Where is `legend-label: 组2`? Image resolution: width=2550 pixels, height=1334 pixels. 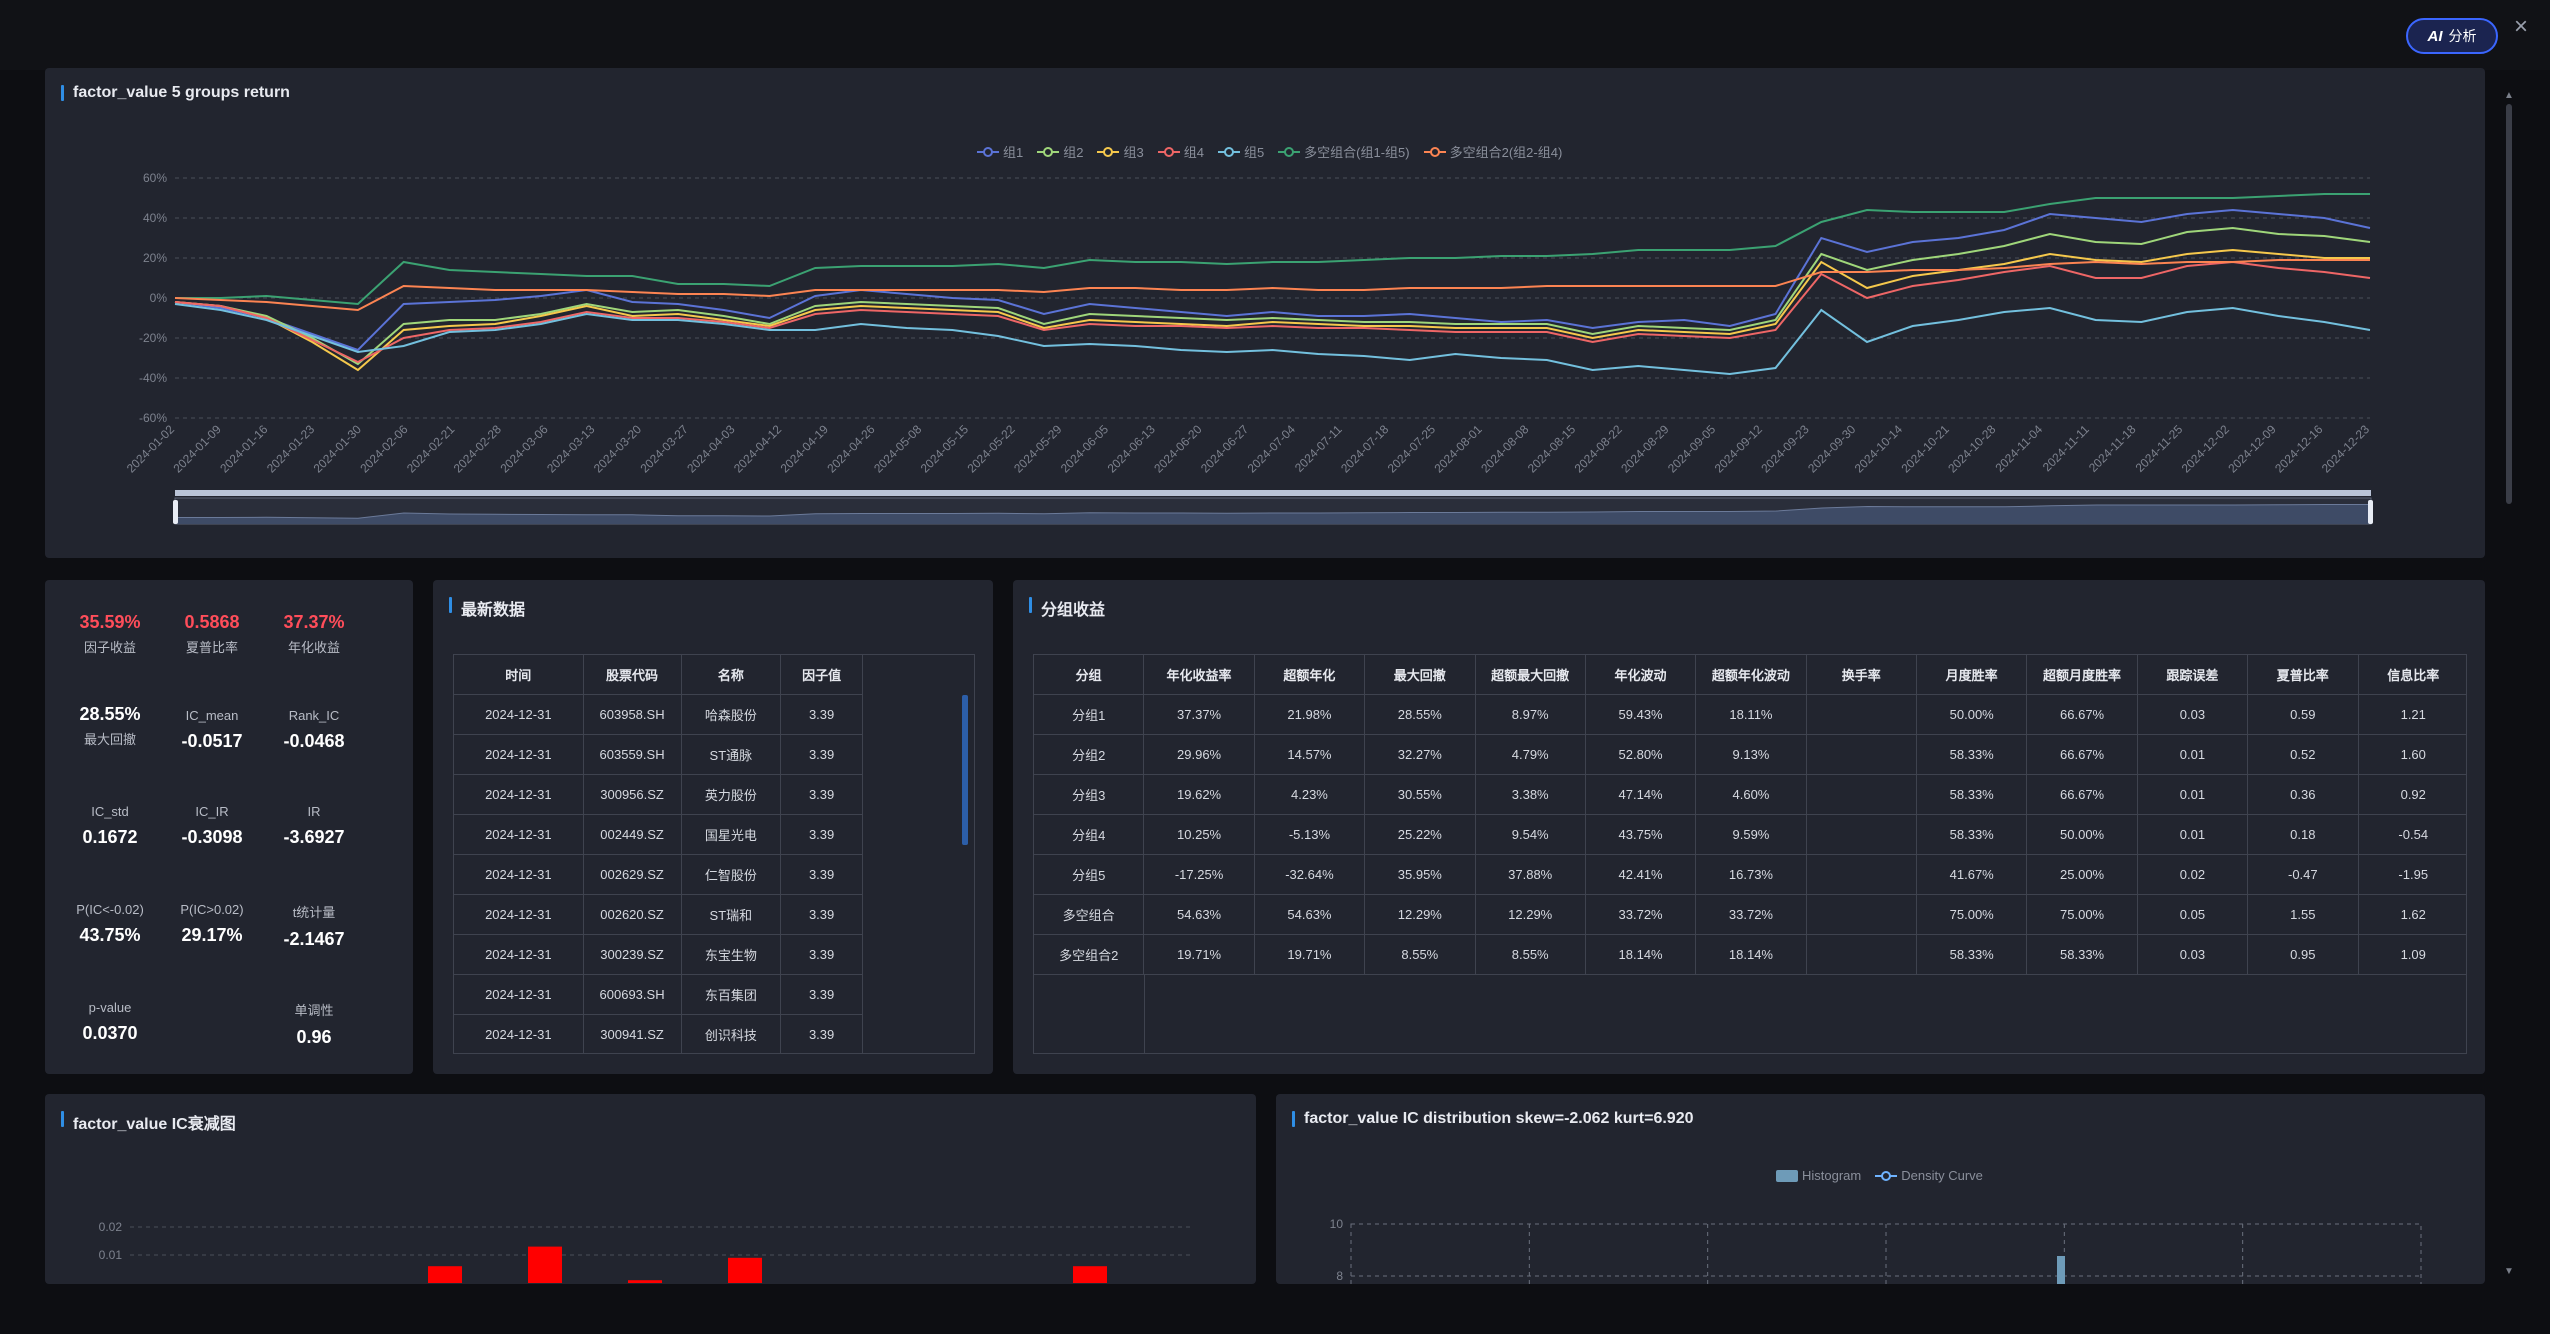 legend-label: 组2 is located at coordinates (1073, 152).